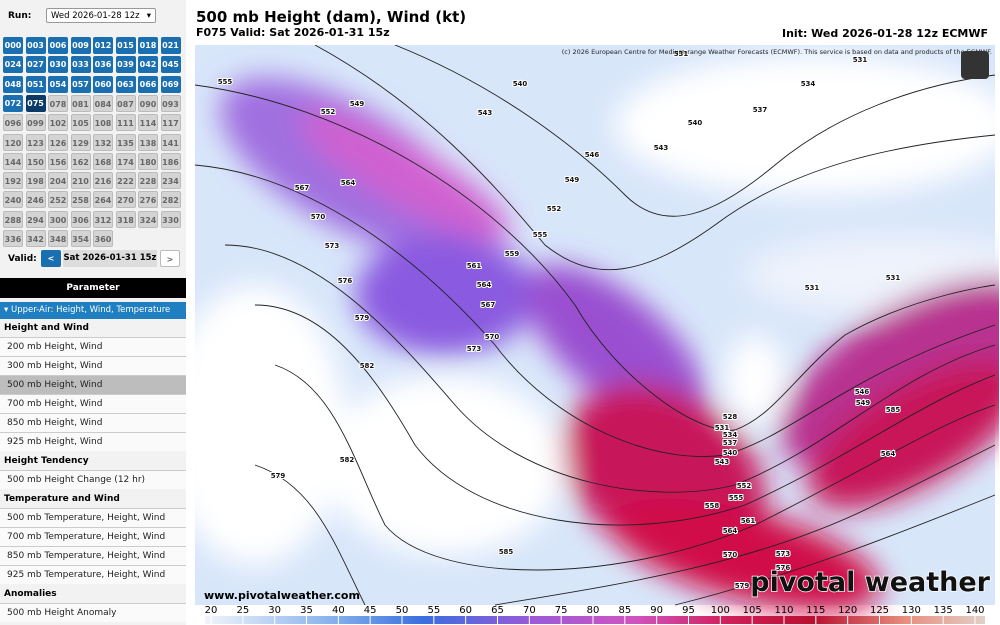 The height and width of the screenshot is (625, 1000). What do you see at coordinates (80, 200) in the screenshot?
I see `hour-button: 258` at bounding box center [80, 200].